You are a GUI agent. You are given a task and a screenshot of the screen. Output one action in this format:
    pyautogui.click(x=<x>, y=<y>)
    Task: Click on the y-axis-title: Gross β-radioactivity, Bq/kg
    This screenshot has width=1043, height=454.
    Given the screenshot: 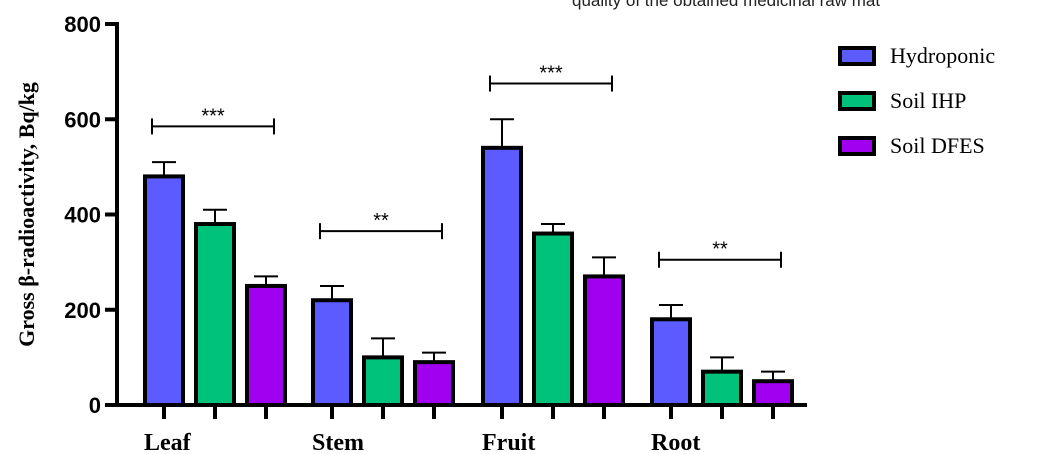 What is the action you would take?
    pyautogui.click(x=26, y=214)
    